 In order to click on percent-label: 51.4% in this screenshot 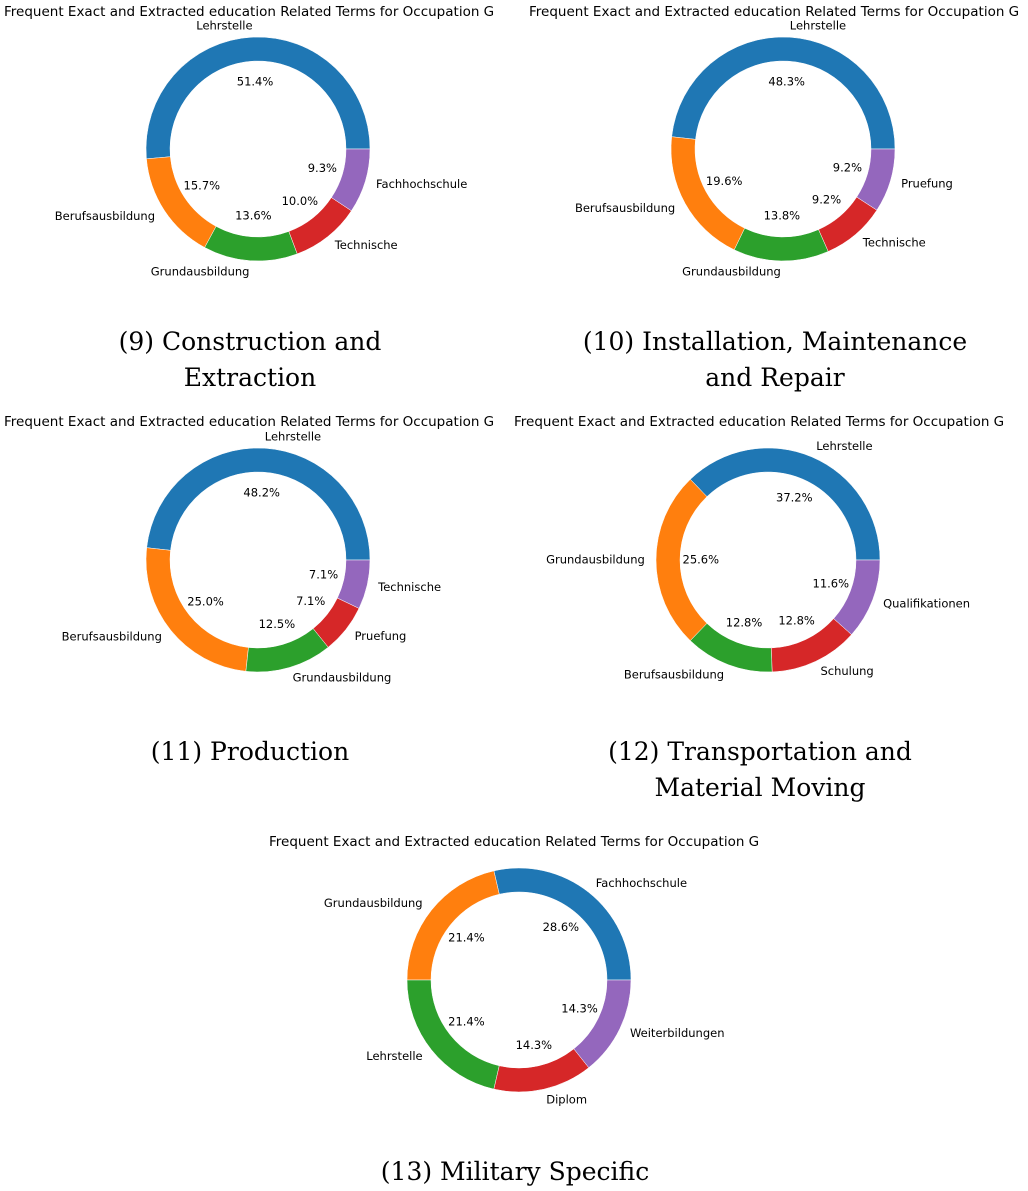, I will do `click(255, 81)`.